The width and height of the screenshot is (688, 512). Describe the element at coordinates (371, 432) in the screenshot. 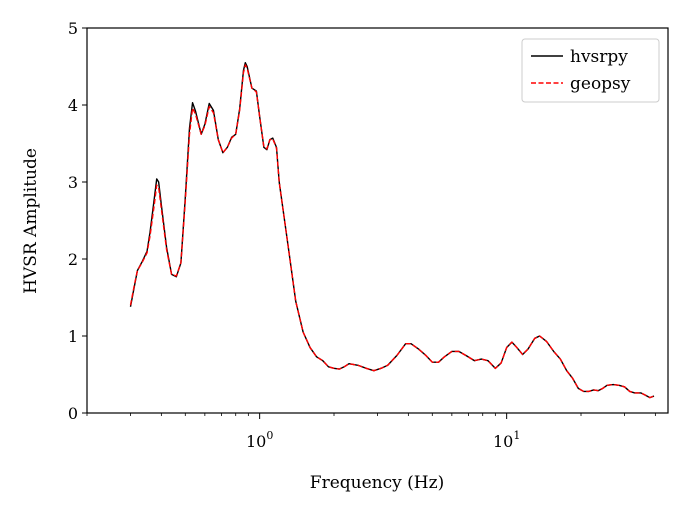

I see `x-axis: 10⁰ 10¹` at that location.